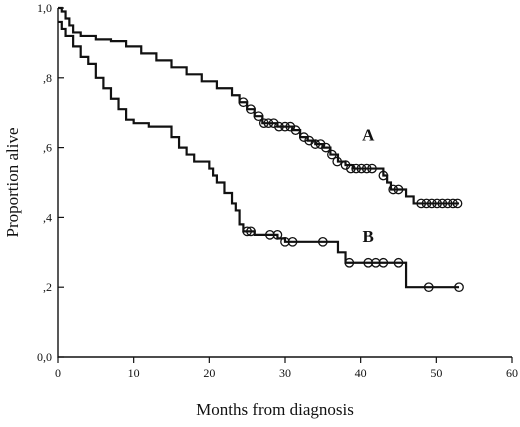 Image resolution: width=520 pixels, height=427 pixels. Describe the element at coordinates (368, 186) in the screenshot. I see `series-annotations: AB` at that location.